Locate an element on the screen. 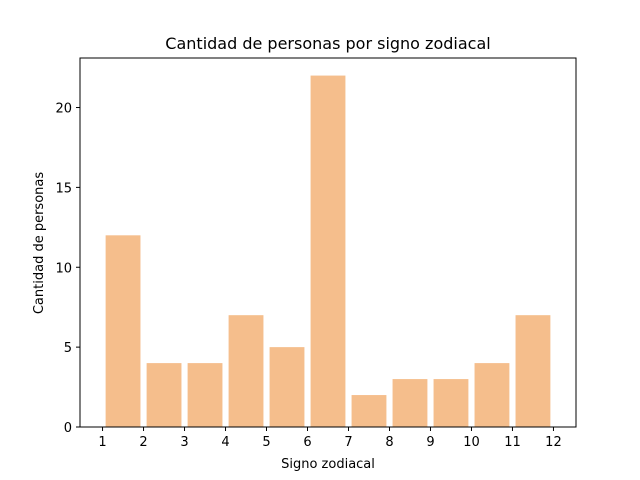 Image resolution: width=640 pixels, height=480 pixels. x-tick-label: 4 is located at coordinates (225, 442).